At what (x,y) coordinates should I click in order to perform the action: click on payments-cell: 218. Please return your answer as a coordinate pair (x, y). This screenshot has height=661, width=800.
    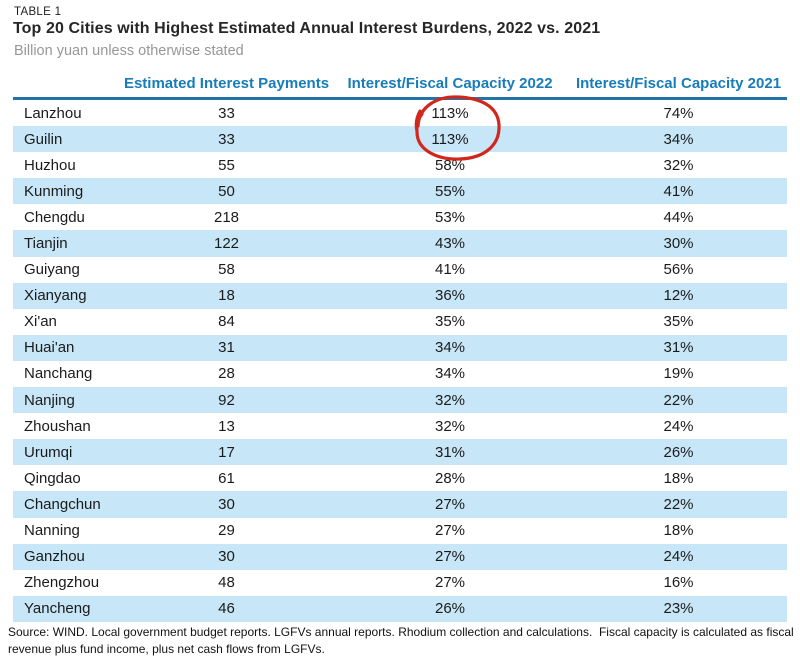
    Looking at the image, I should click on (226, 217).